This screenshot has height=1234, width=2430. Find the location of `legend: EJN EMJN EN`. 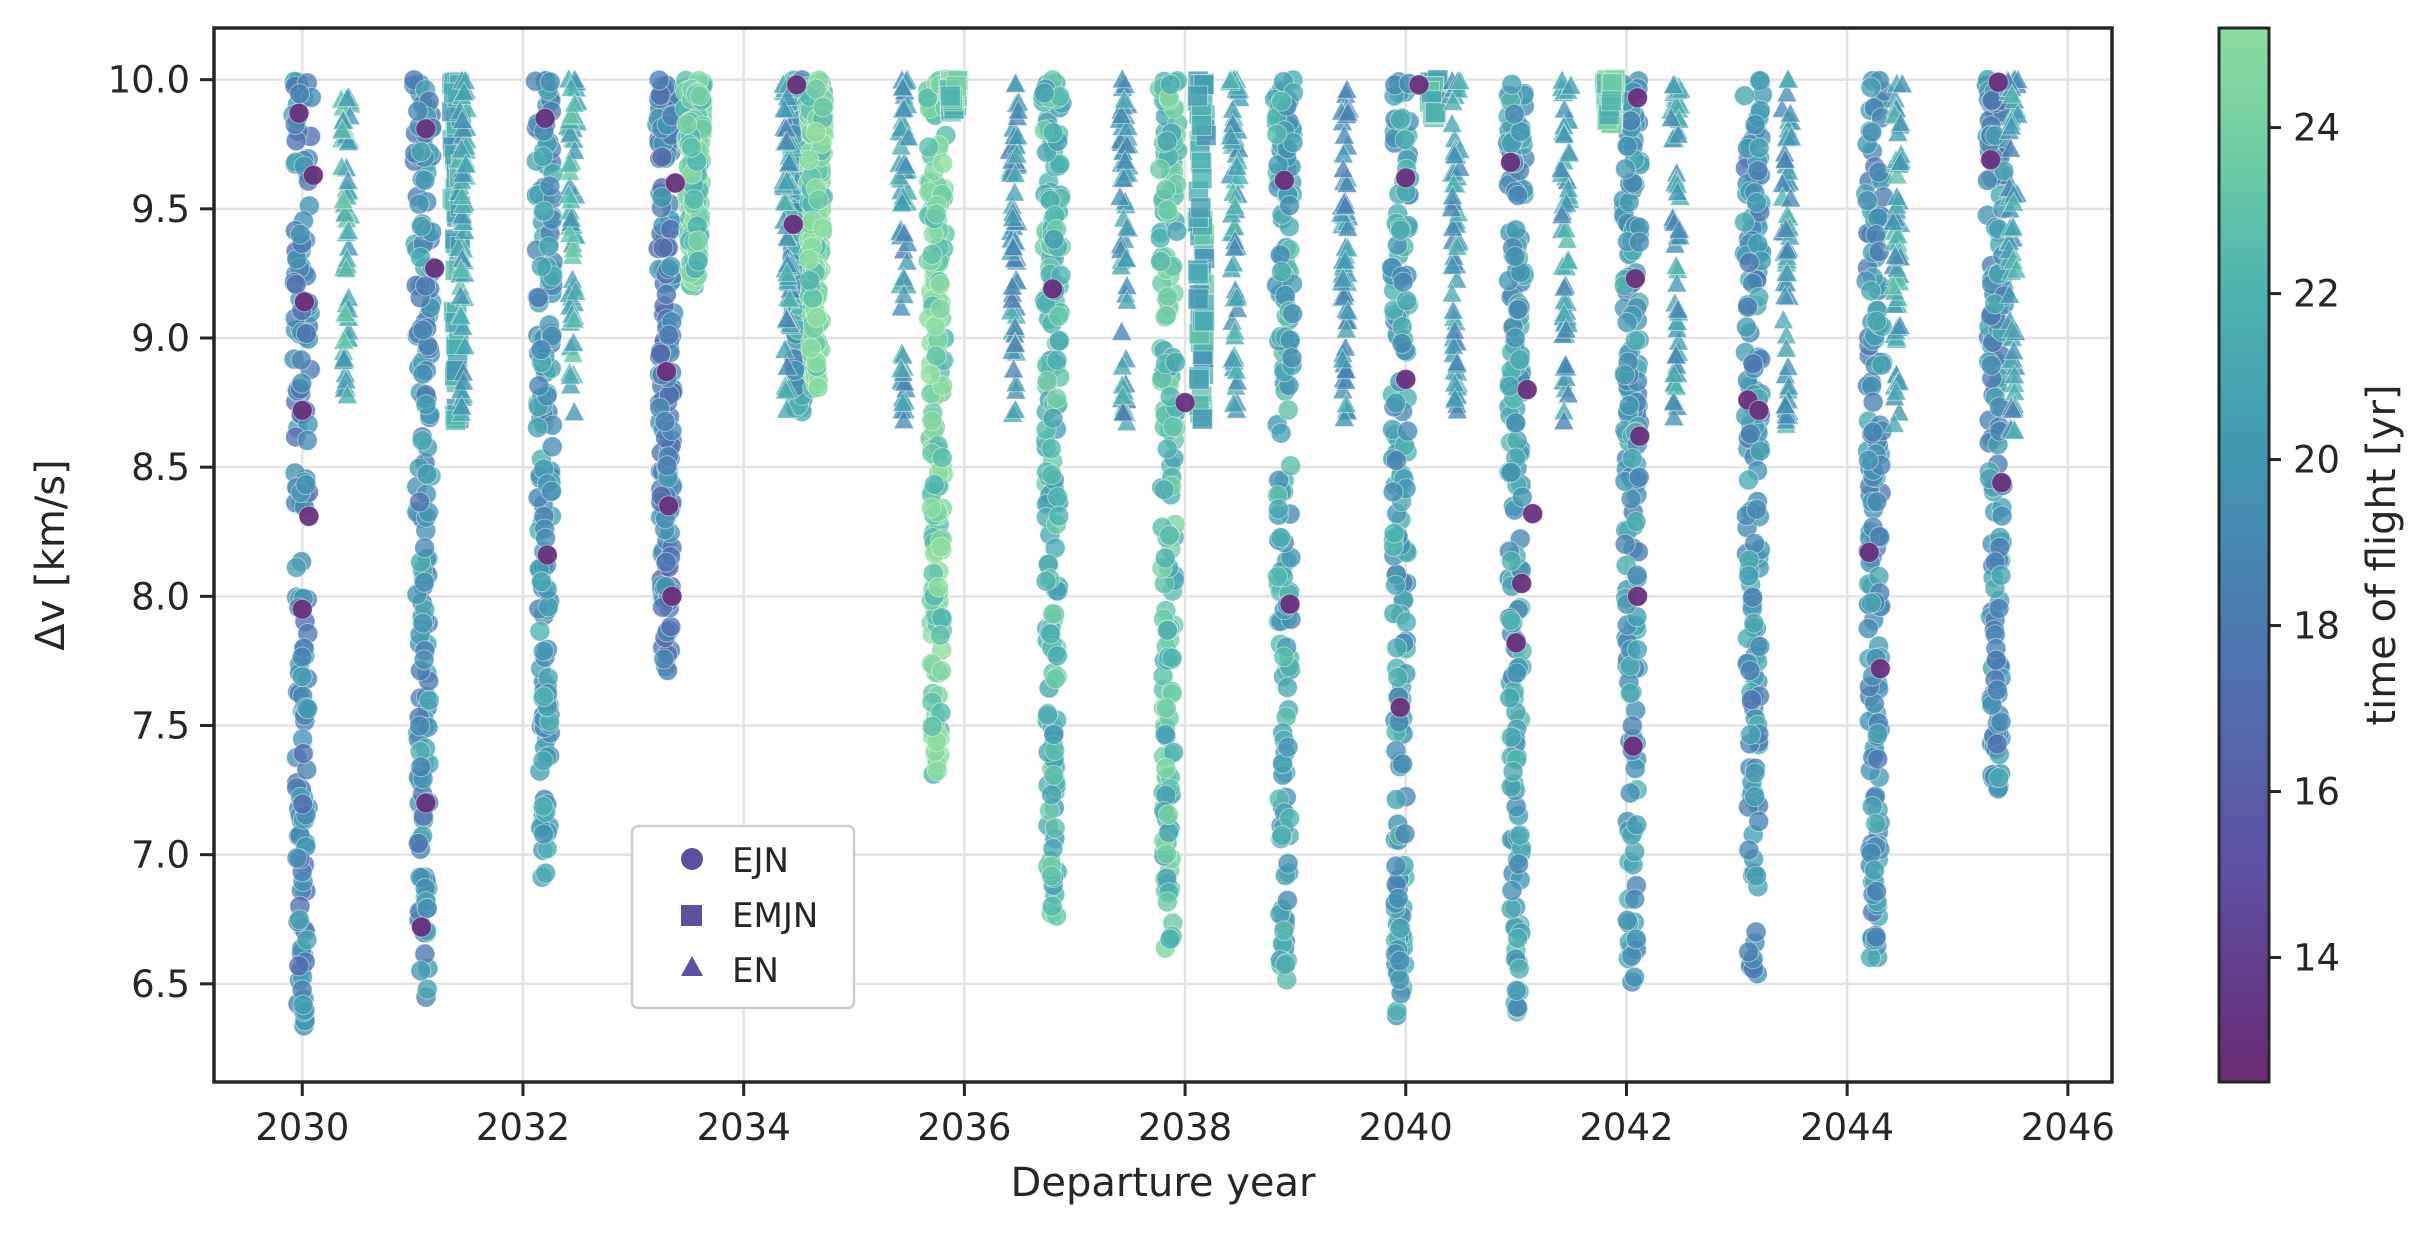

legend: EJN EMJN EN is located at coordinates (743, 917).